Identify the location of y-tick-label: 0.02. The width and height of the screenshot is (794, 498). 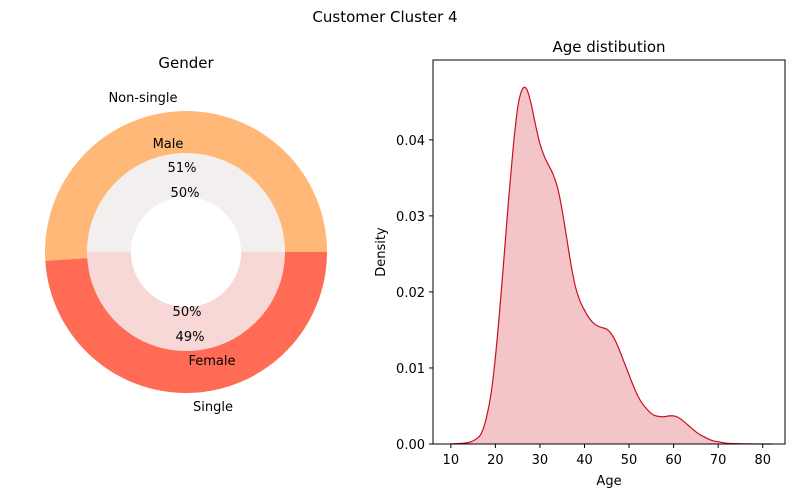
(410, 293).